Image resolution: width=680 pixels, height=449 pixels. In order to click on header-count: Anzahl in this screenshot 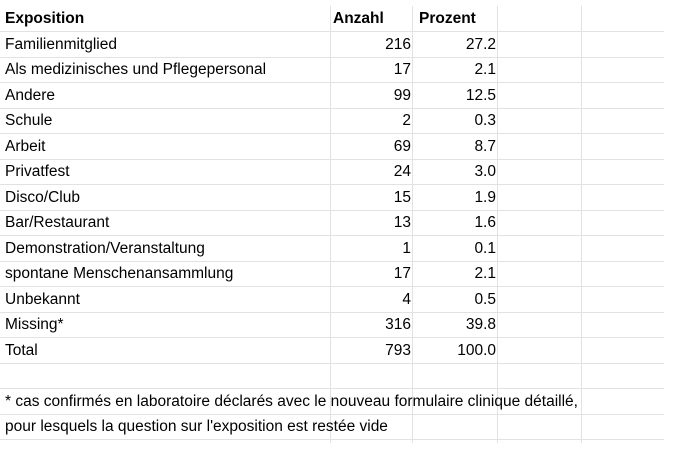, I will do `click(358, 18)`.